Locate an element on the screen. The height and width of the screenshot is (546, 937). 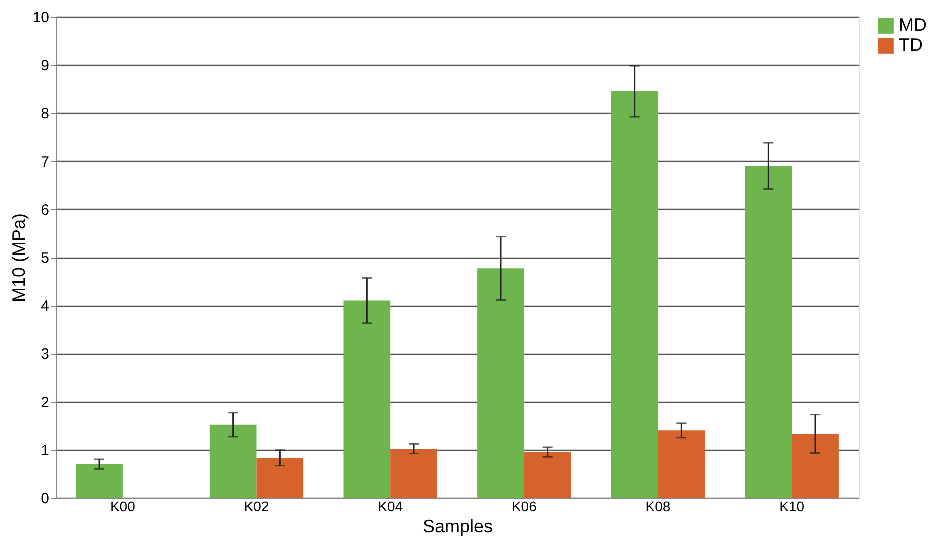
y-tick-label: 7 is located at coordinates (45, 162).